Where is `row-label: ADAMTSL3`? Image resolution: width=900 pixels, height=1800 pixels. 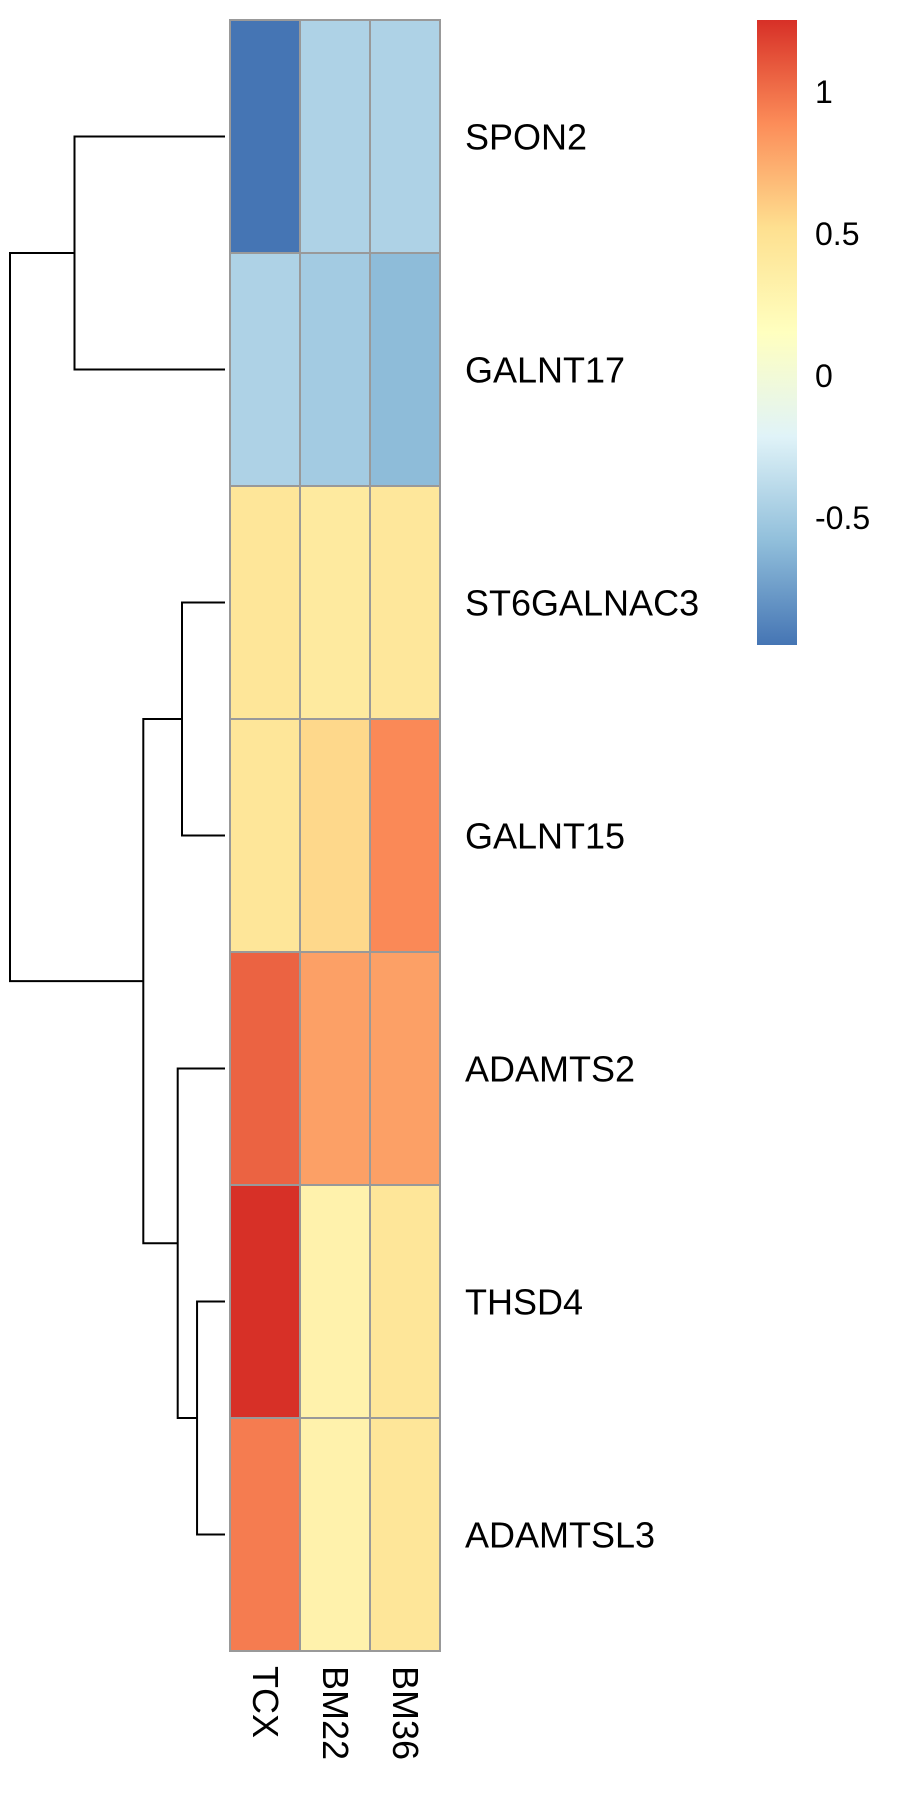
row-label: ADAMTSL3 is located at coordinates (560, 1535).